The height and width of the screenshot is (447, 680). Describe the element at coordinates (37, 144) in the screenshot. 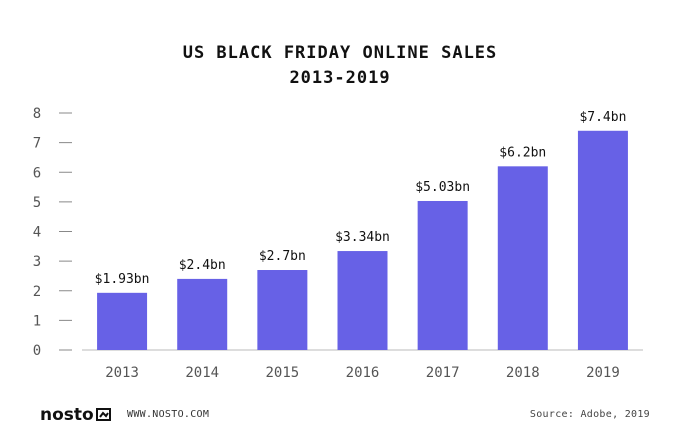

I see `y-tick-label: 7` at that location.